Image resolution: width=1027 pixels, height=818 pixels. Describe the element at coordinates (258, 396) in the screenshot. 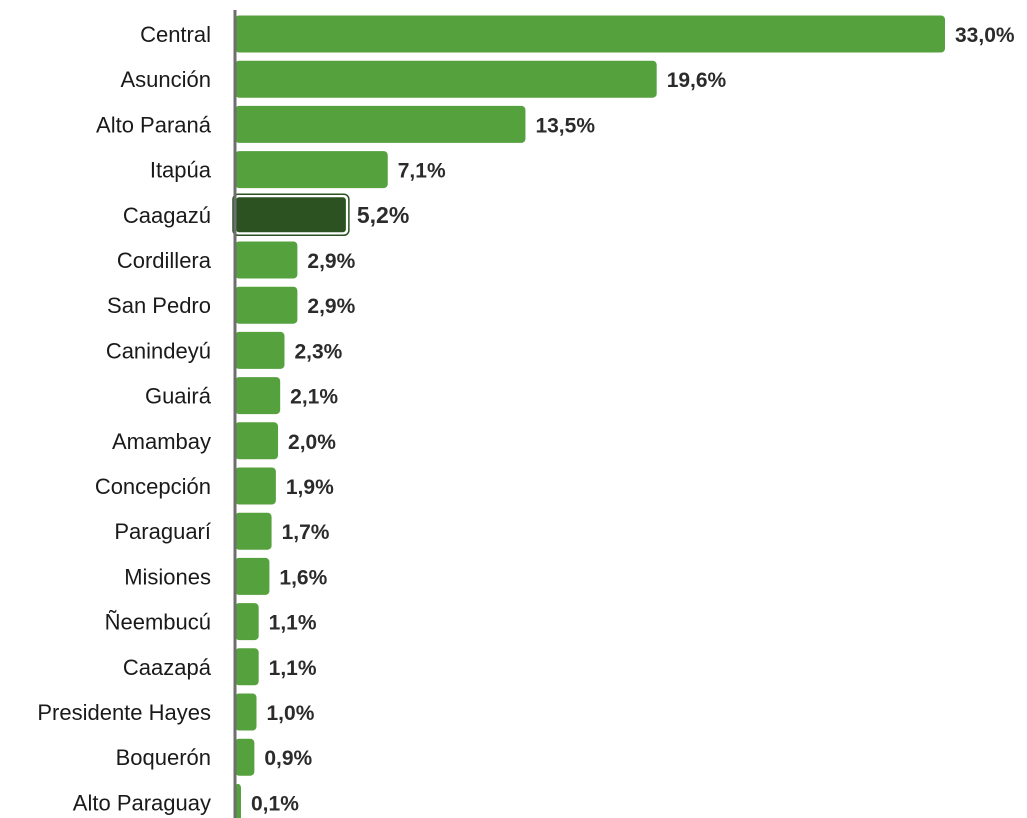

I see `bar-guaira` at that location.